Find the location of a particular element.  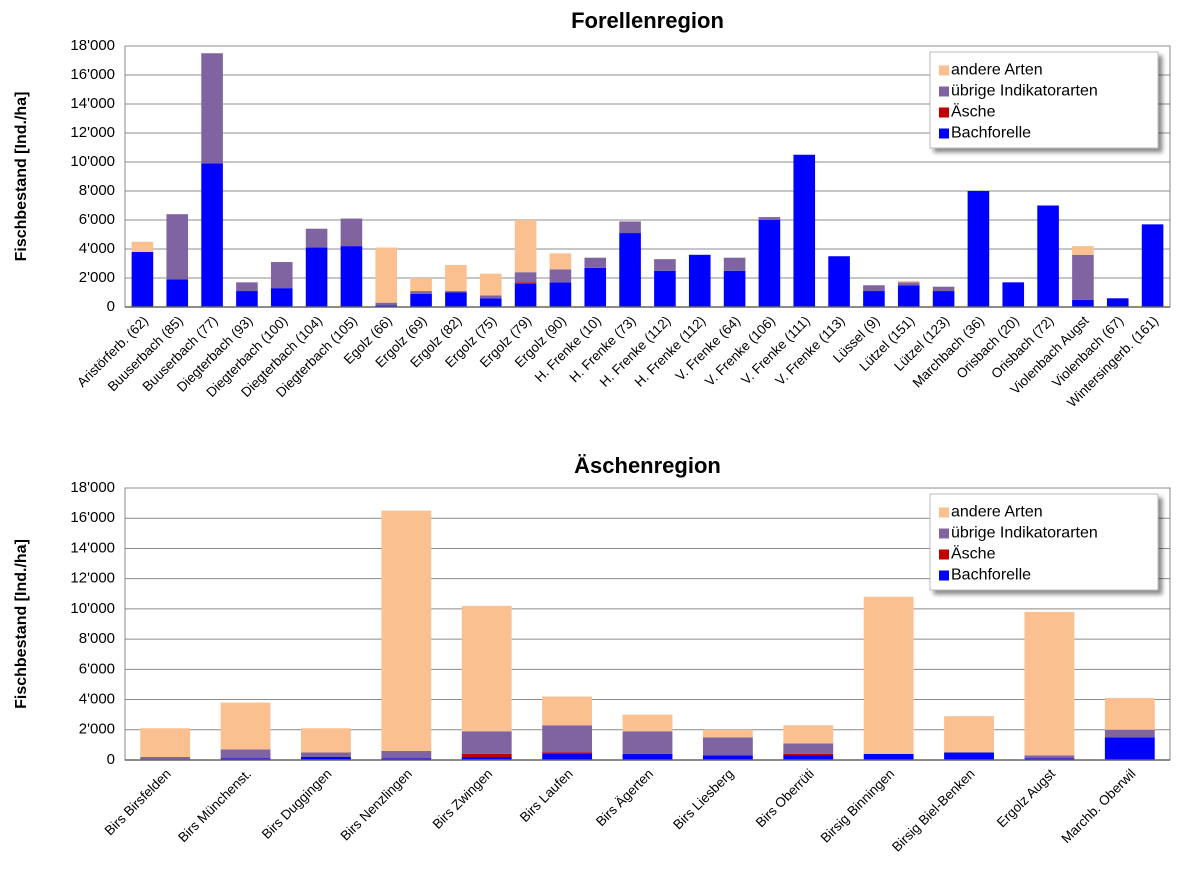

x-tick-label: Birs Zwingen is located at coordinates (463, 799).